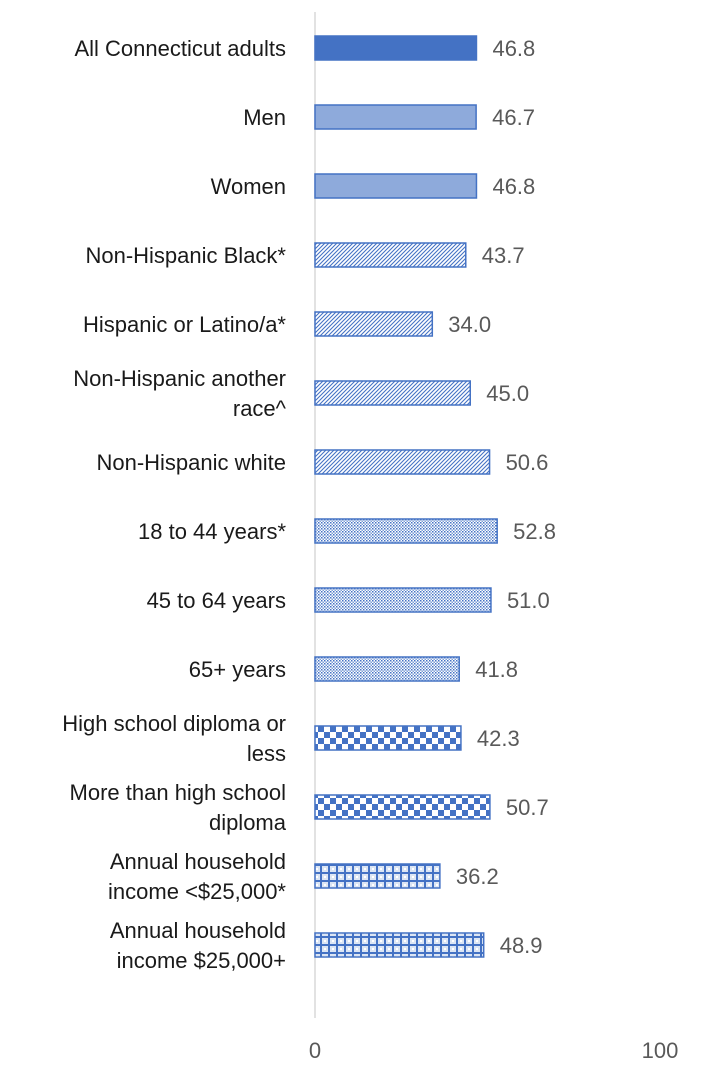 The image size is (705, 1066). What do you see at coordinates (513, 117) in the screenshot?
I see `value-label-1: 46.7` at bounding box center [513, 117].